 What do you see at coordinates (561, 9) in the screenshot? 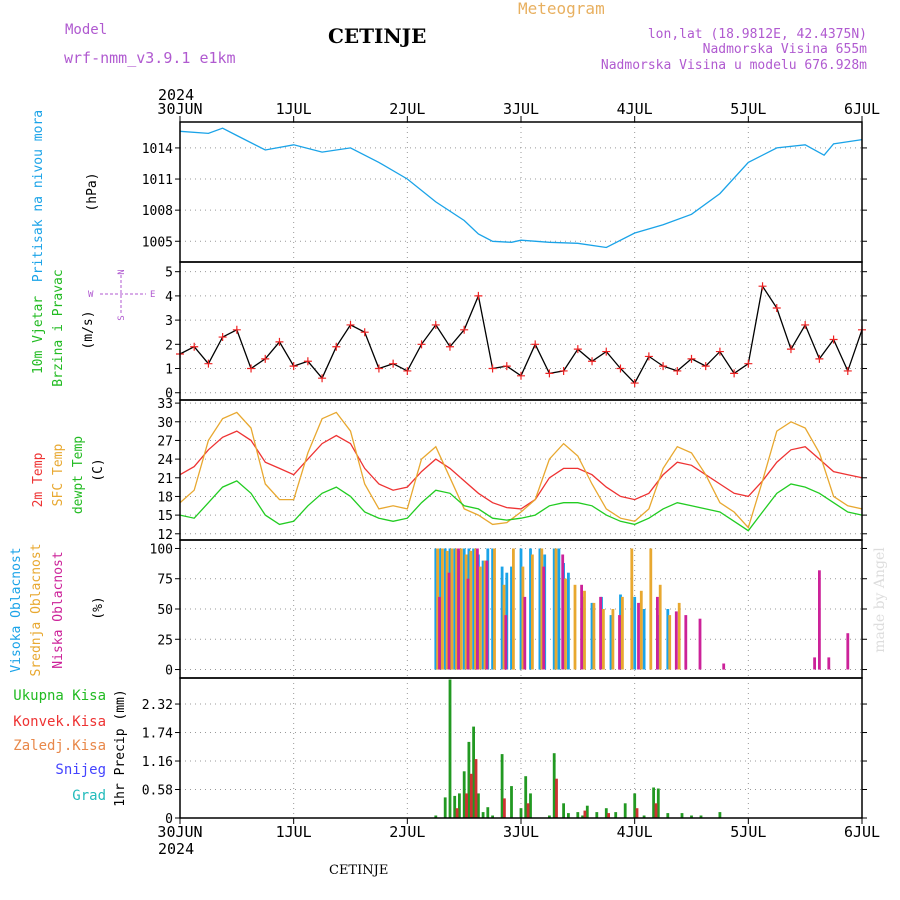
I see `product-title: Meteogram` at bounding box center [561, 9].